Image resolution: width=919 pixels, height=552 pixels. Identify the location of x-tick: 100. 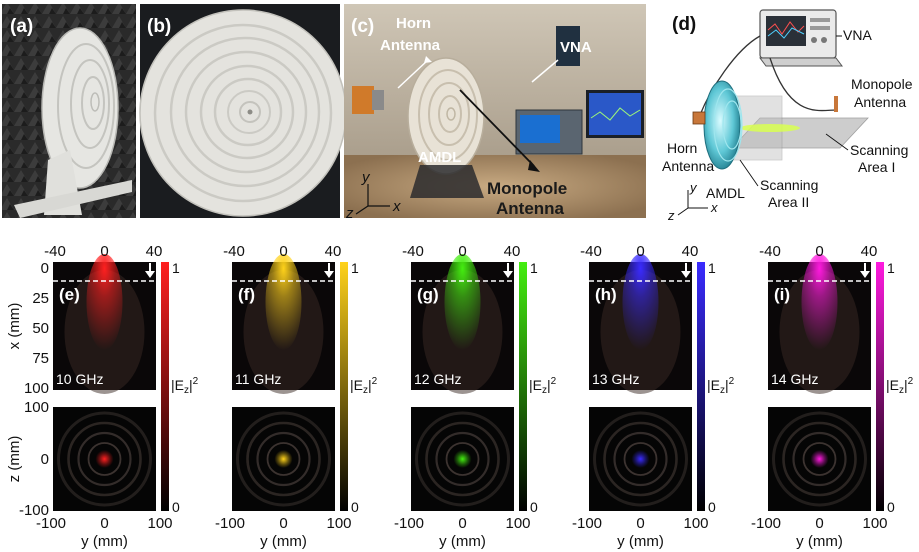
(36, 388).